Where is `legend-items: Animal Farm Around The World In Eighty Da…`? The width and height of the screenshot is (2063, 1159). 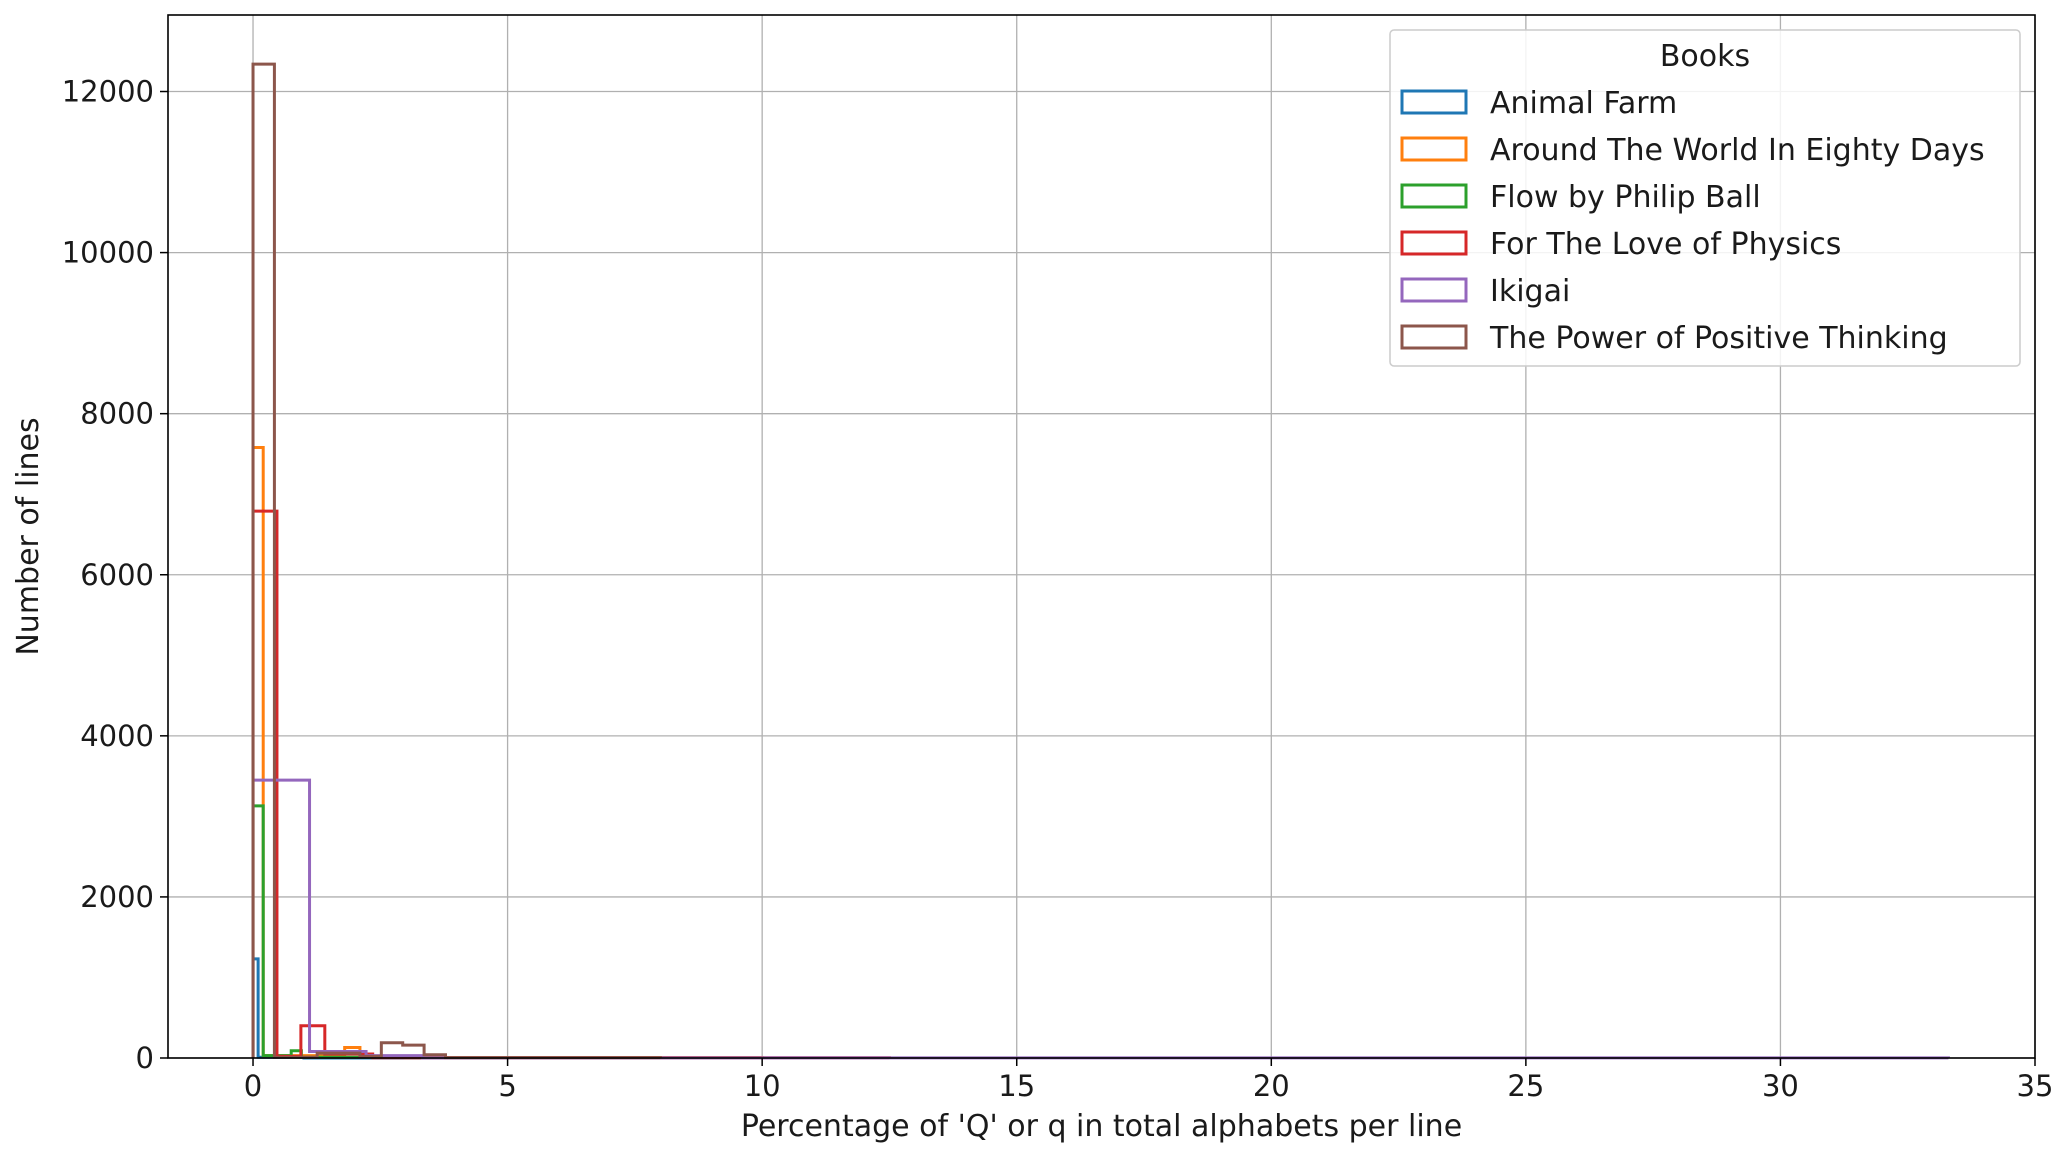
legend-items: Animal Farm Around The World In Eighty Da… is located at coordinates (1692, 221).